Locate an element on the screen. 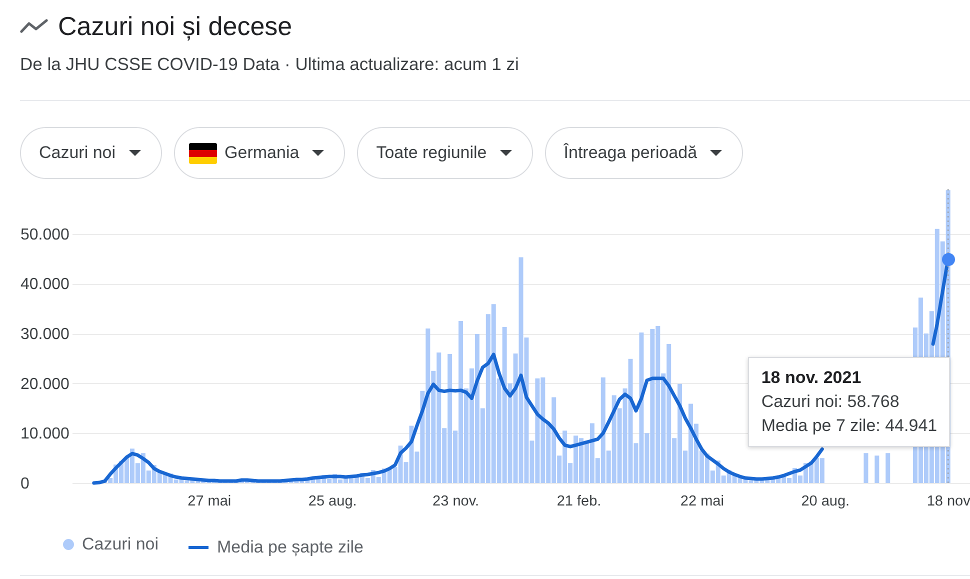  x-tick-label: 21 feb. is located at coordinates (579, 502).